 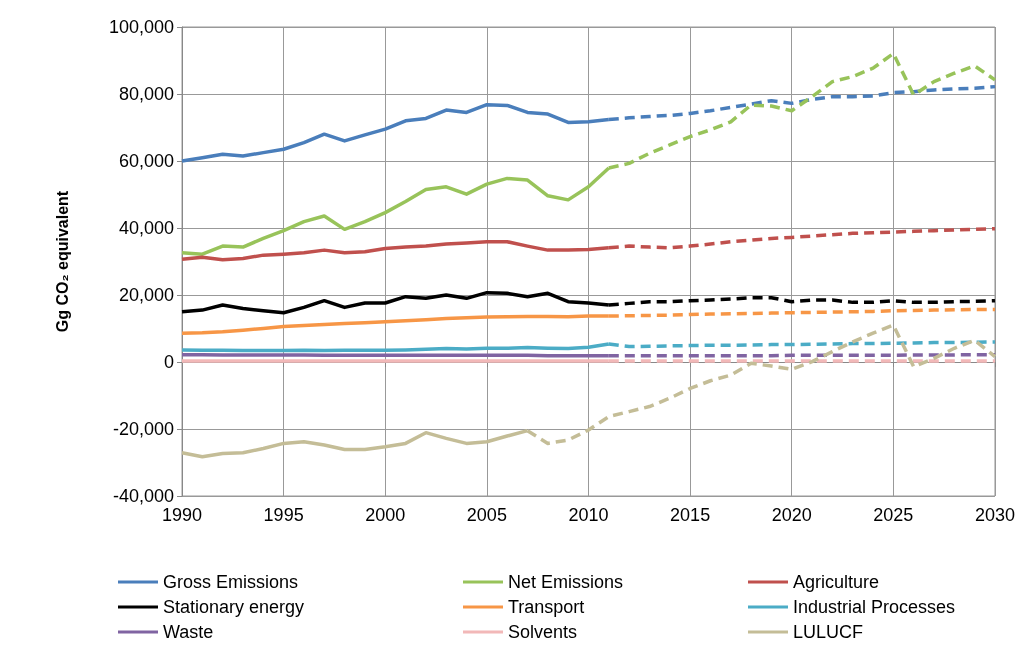 I want to click on legend-label: Net Emissions, so click(x=566, y=582).